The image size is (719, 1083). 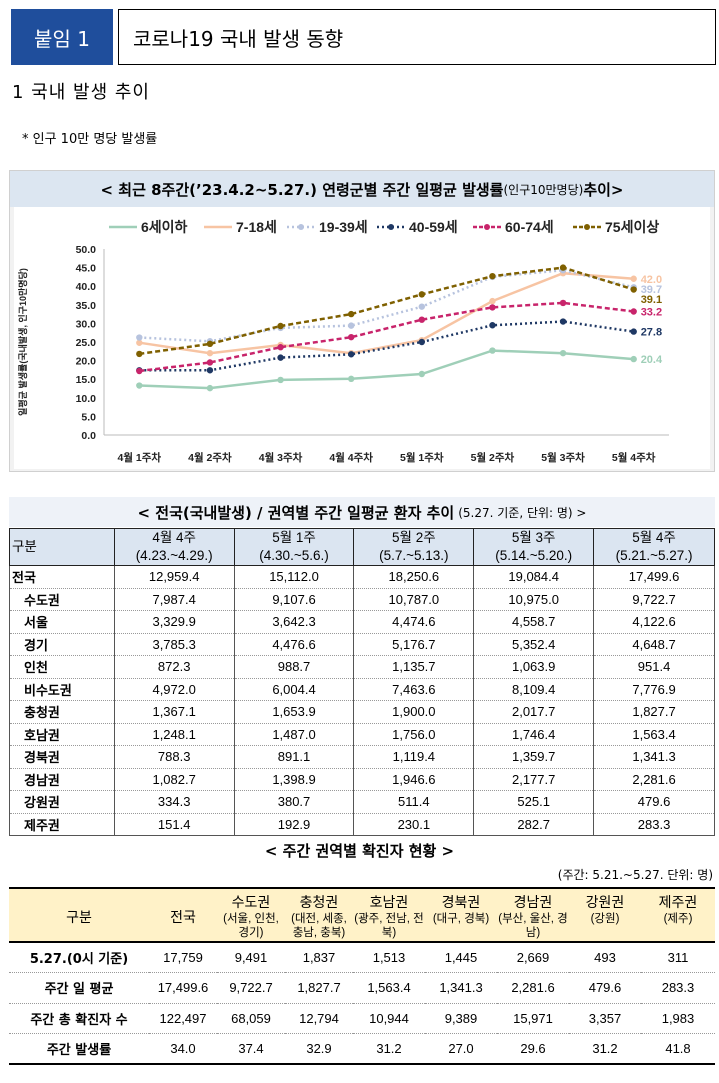 What do you see at coordinates (461, 915) in the screenshot?
I see `col-header: 경북권 (대구, 경북)` at bounding box center [461, 915].